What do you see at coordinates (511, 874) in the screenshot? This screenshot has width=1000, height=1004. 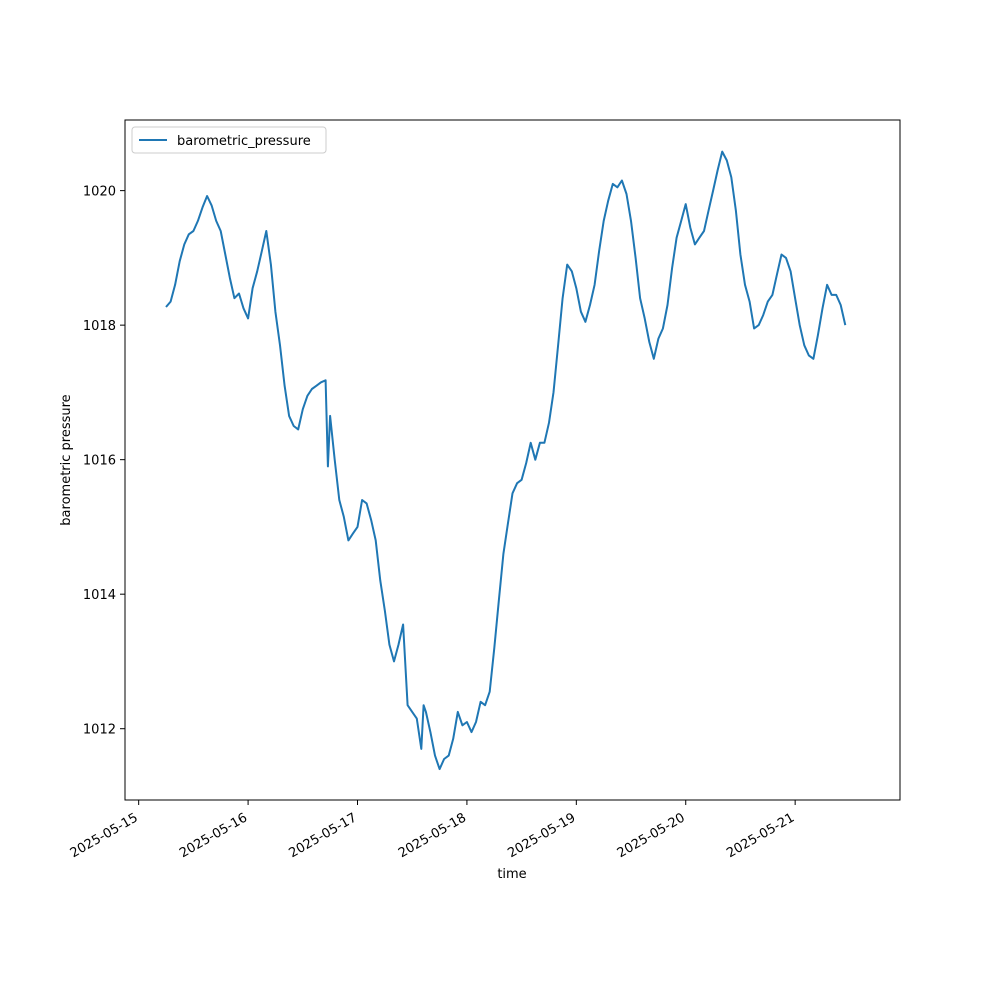 I see `x-axis-label: time` at bounding box center [511, 874].